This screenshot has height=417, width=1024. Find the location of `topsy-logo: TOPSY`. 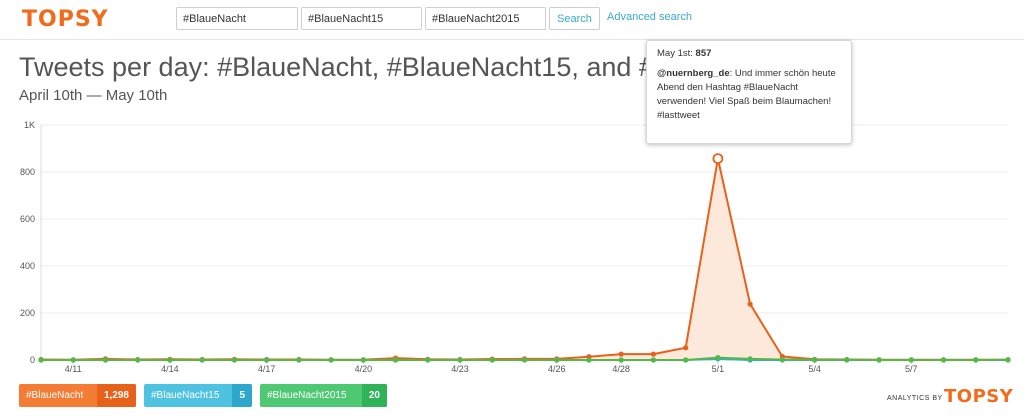

topsy-logo: TOPSY is located at coordinates (65, 19).